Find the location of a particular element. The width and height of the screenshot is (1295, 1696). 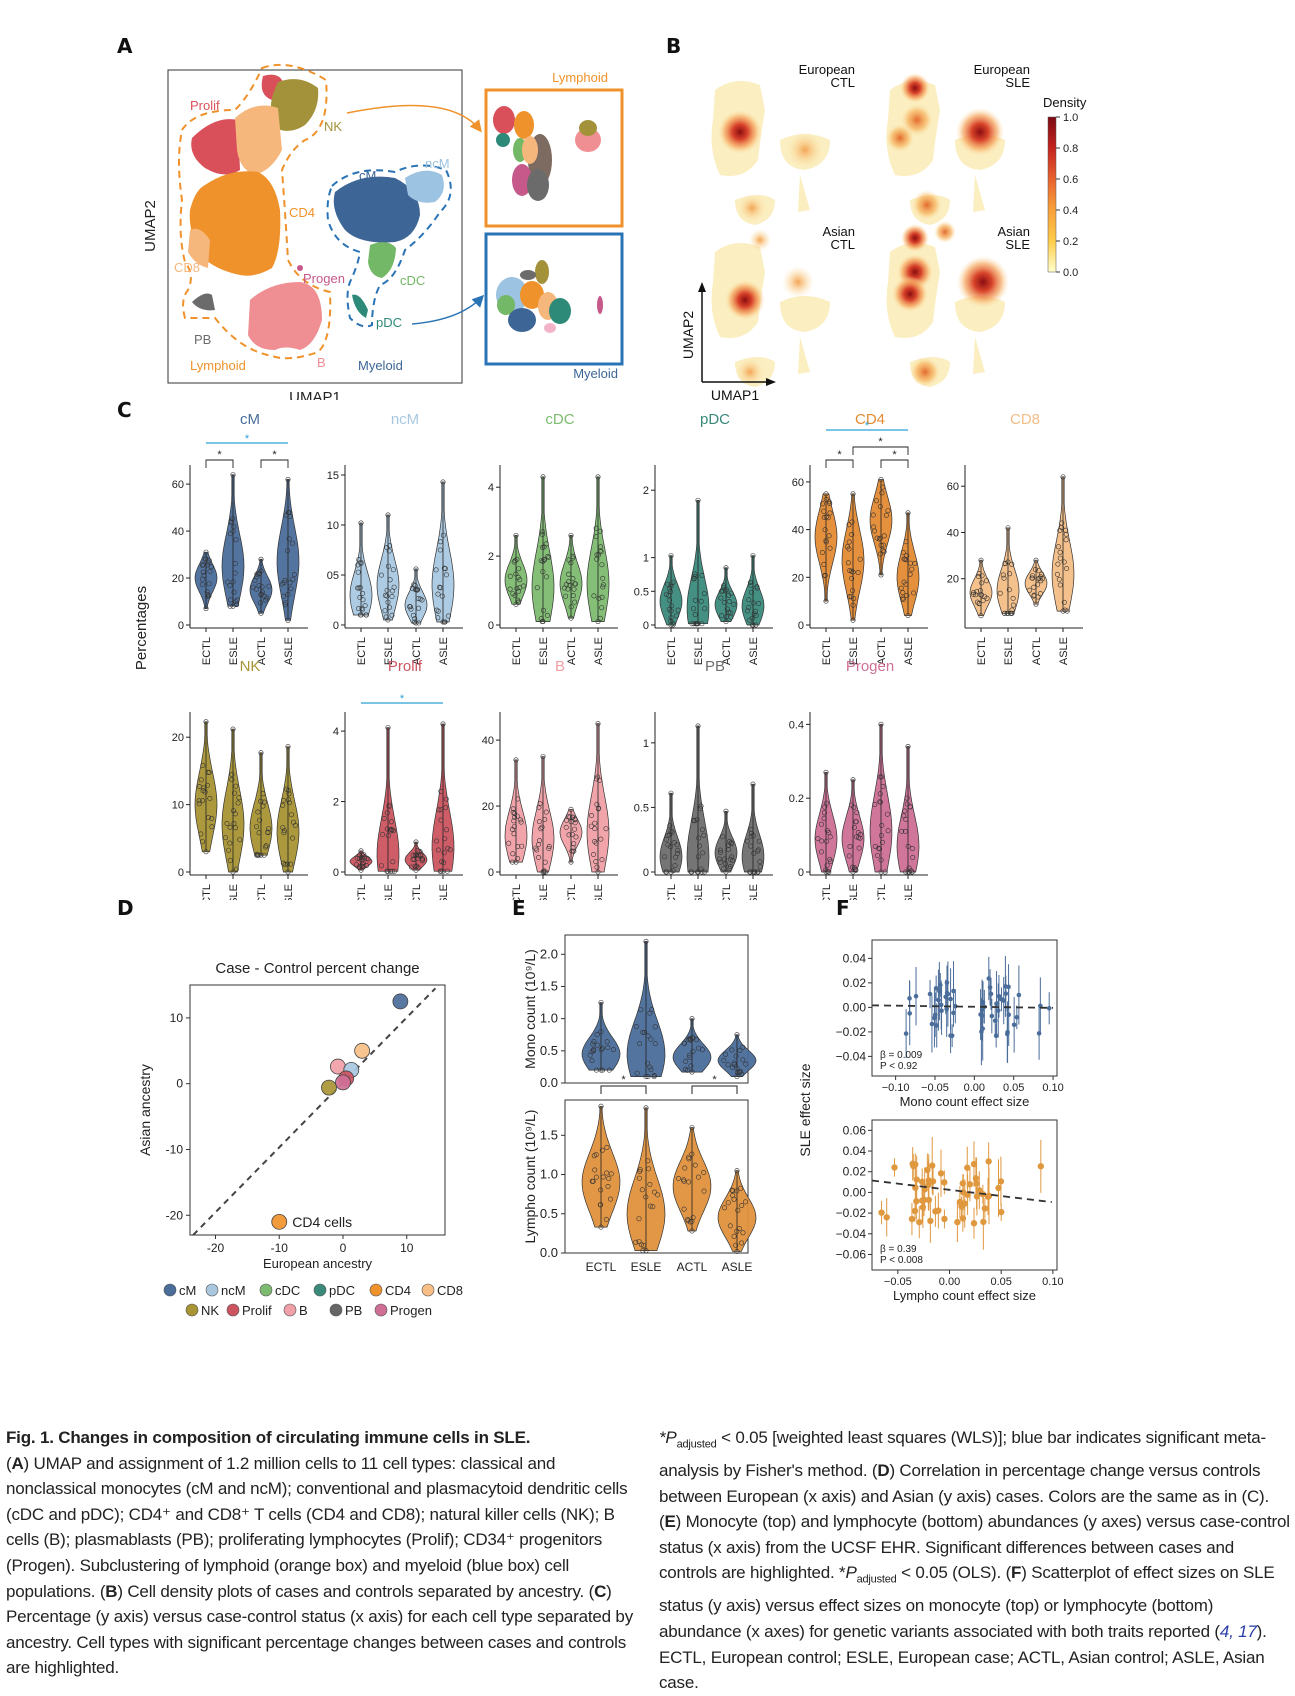

plot-frame is located at coordinates (656, 1176).